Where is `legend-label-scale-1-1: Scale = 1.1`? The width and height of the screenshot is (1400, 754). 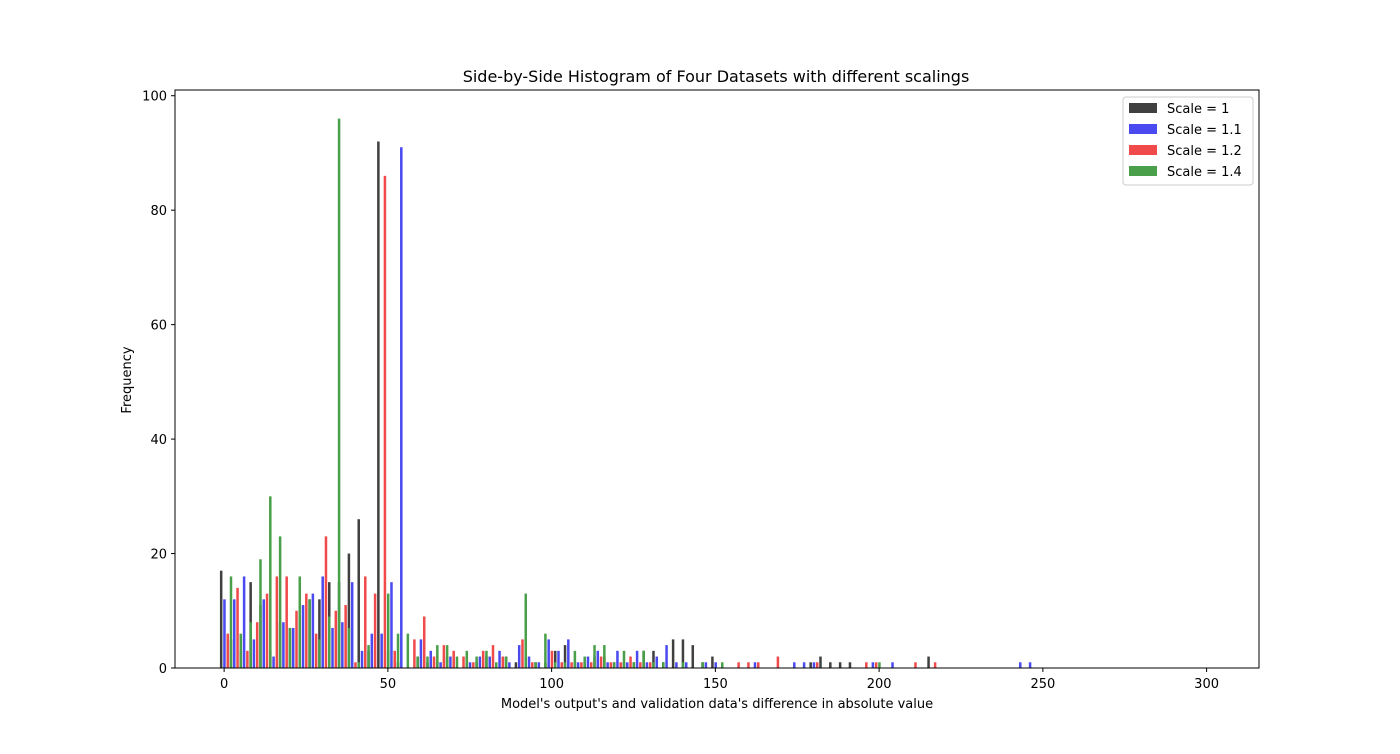
legend-label-scale-1-1: Scale = 1.1 is located at coordinates (1204, 130).